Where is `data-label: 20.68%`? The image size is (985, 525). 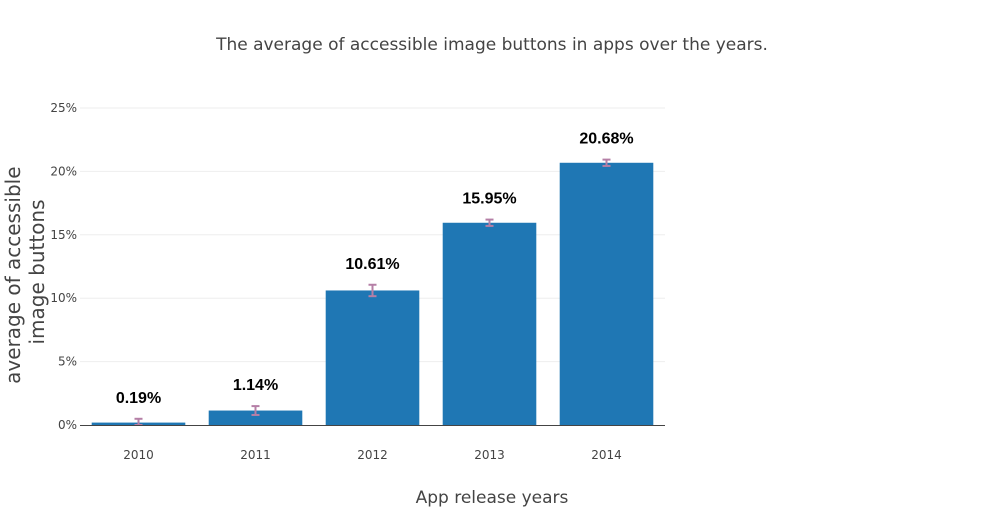
data-label: 20.68% is located at coordinates (606, 139).